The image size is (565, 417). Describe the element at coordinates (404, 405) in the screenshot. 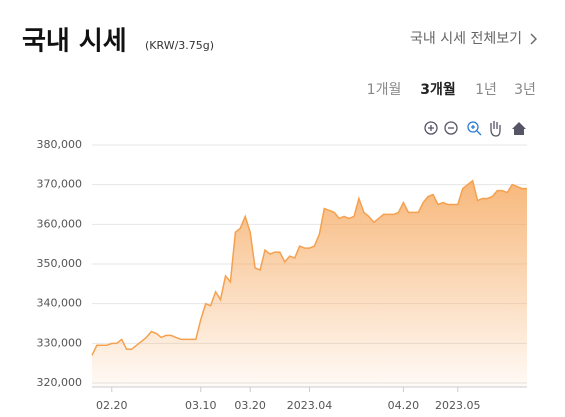

I see `x-tick-label: 04.20` at that location.